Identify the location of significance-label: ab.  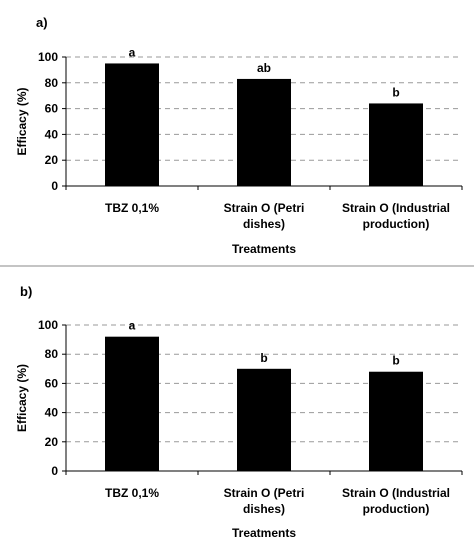
(264, 68).